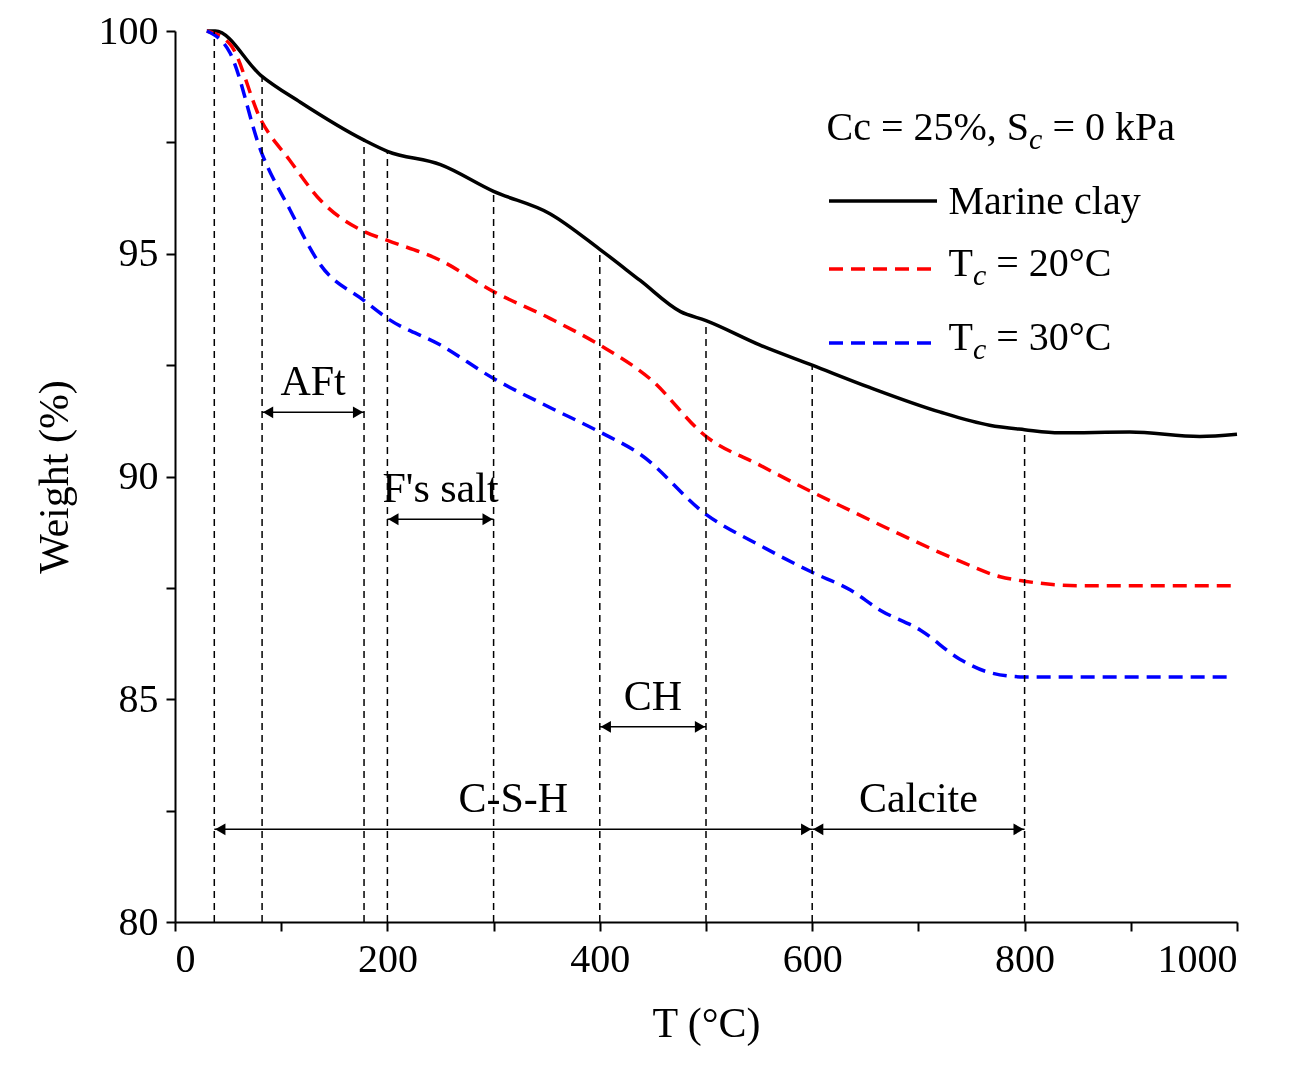  I want to click on x-axis-title: T (°C), so click(706, 1023).